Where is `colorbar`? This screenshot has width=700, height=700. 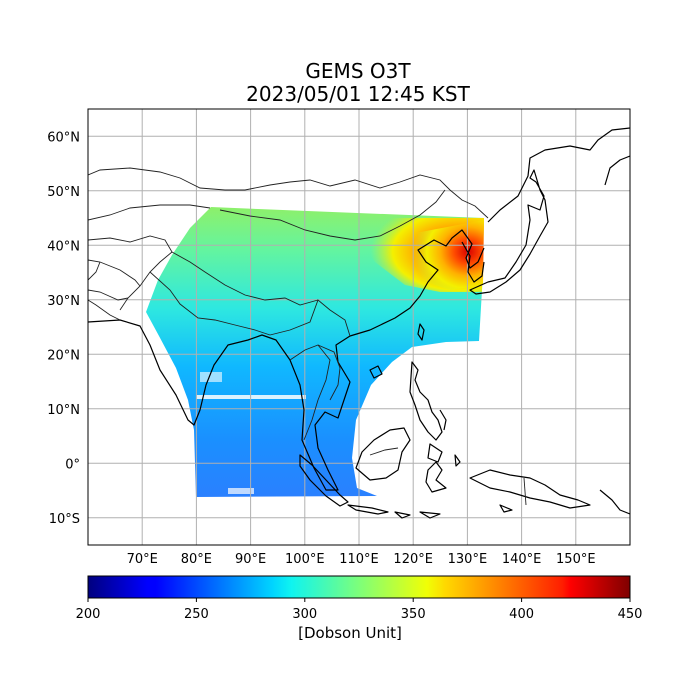
colorbar is located at coordinates (359, 587).